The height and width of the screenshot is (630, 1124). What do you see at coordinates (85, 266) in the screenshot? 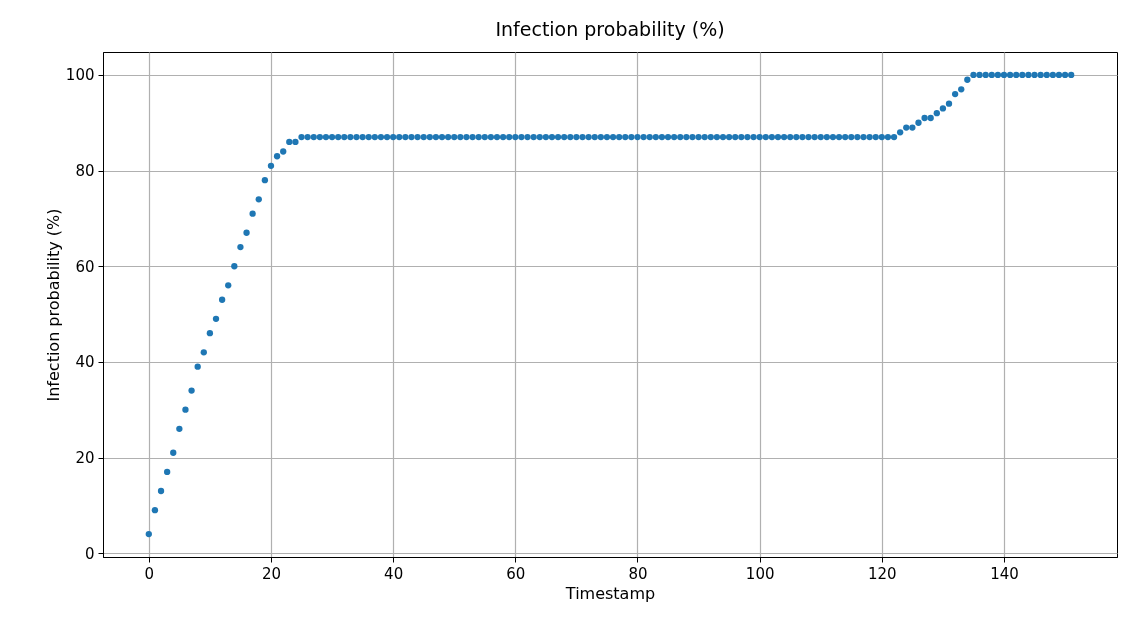
I see `y-tick-label: 60` at bounding box center [85, 266].